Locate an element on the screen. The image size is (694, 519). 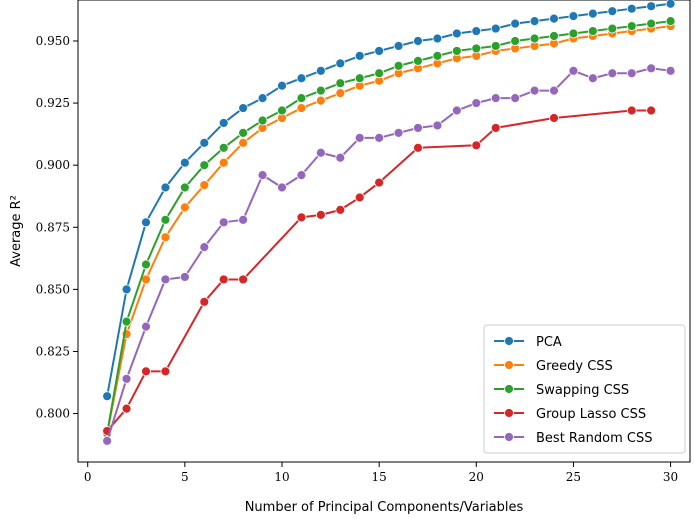
legend-label: PCA is located at coordinates (549, 342).